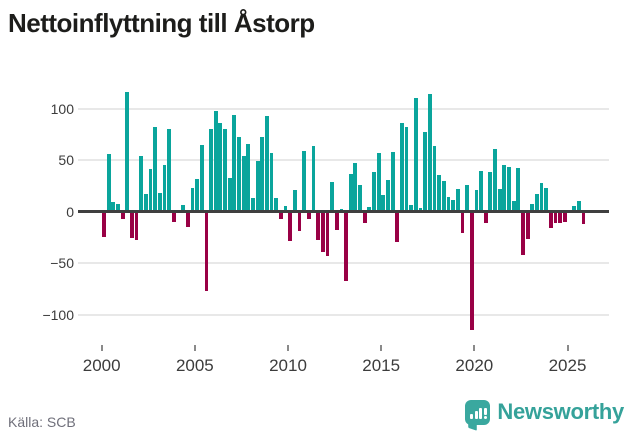 This screenshot has width=631, height=439. What do you see at coordinates (253, 205) in the screenshot?
I see `bar-2008-q1` at bounding box center [253, 205].